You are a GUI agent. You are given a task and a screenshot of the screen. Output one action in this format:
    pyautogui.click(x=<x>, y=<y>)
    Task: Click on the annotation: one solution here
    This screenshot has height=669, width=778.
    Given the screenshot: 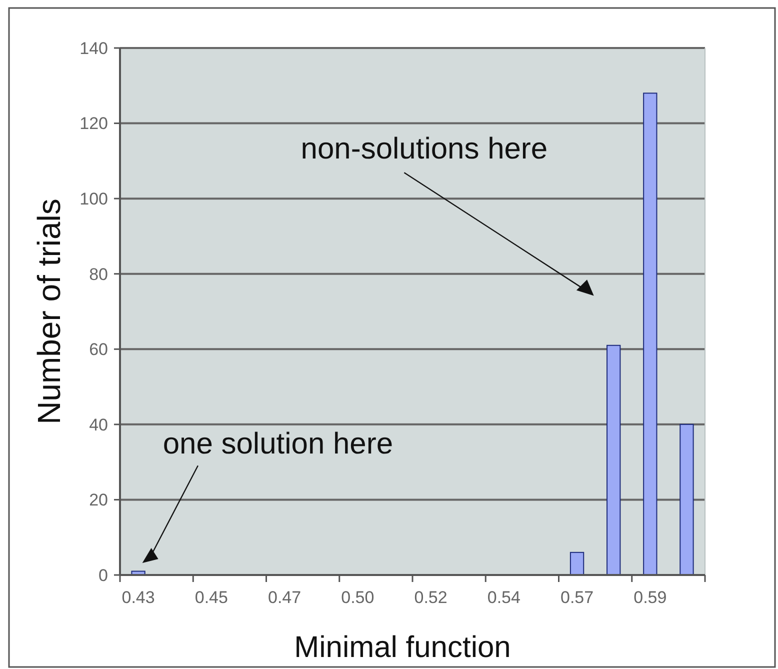 What is the action you would take?
    pyautogui.click(x=278, y=444)
    